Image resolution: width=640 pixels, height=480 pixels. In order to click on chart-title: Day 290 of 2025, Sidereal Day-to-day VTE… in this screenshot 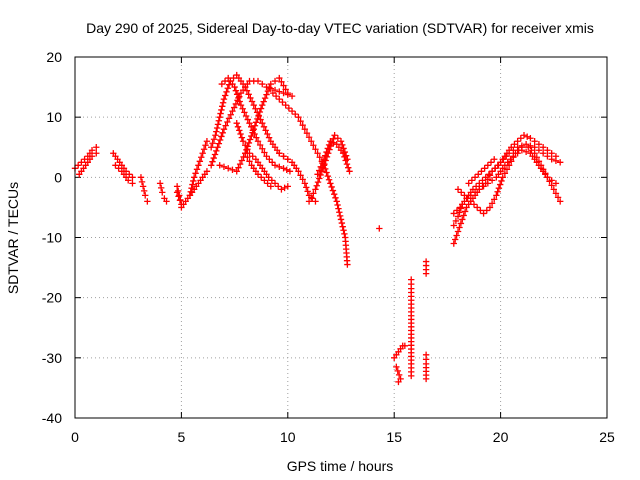, I will do `click(340, 28)`.